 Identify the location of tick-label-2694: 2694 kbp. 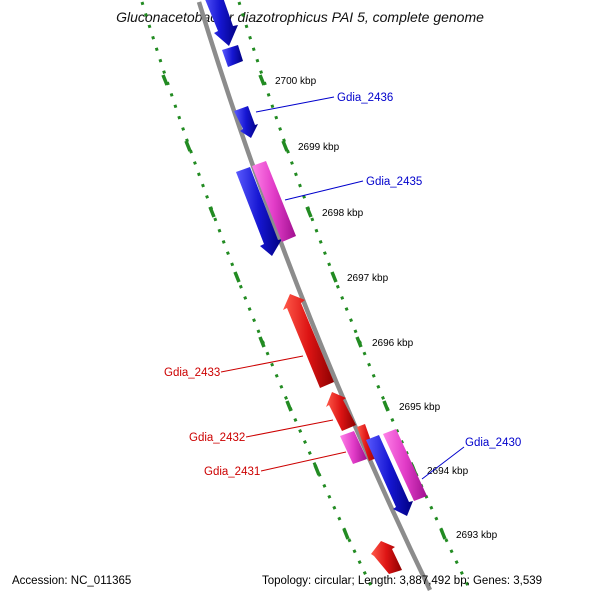
(448, 471).